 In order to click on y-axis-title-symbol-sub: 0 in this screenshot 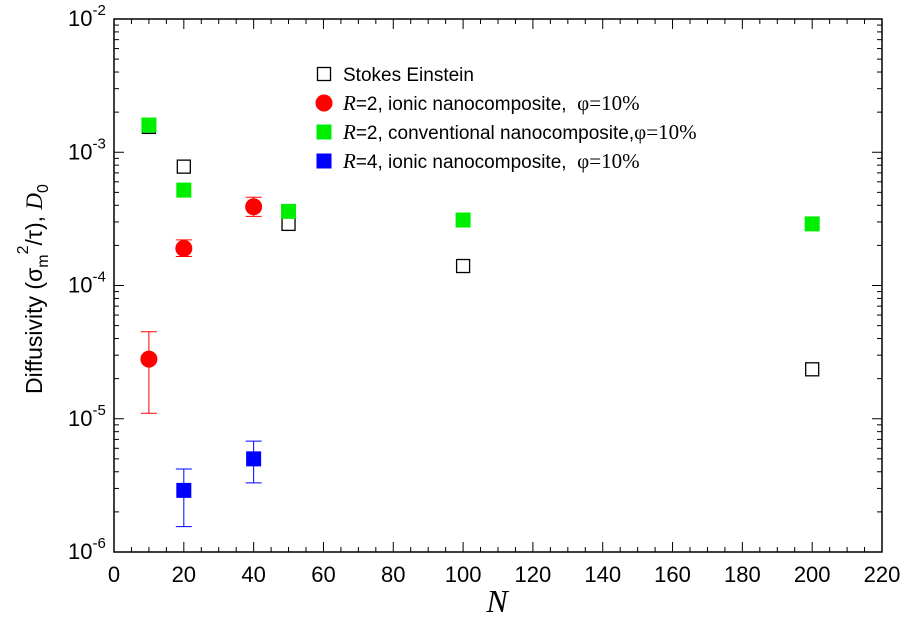, I will do `click(43, 188)`.